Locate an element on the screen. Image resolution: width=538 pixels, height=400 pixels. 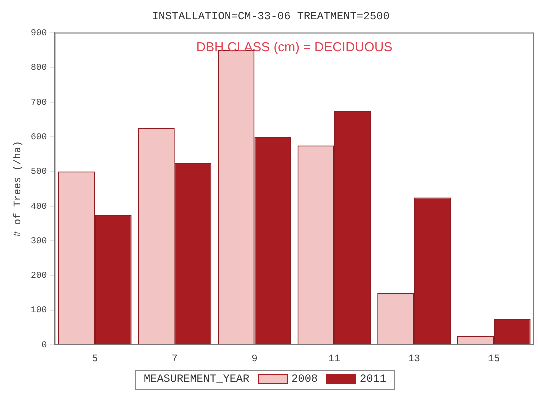
y-tick-label: 400 is located at coordinates (39, 207).